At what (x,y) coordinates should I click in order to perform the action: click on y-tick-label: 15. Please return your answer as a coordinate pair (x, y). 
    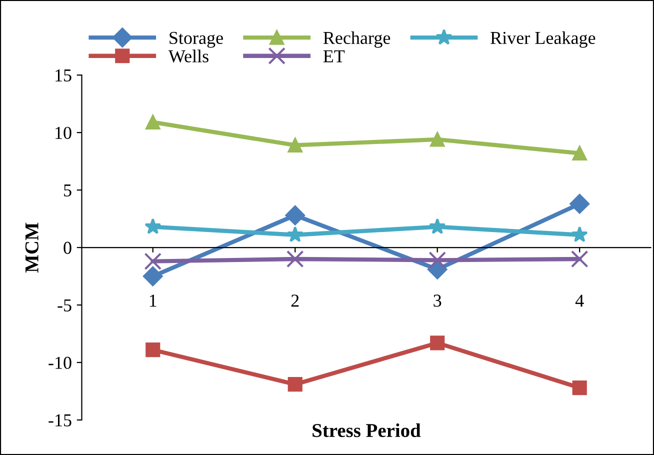
    Looking at the image, I should click on (64, 75).